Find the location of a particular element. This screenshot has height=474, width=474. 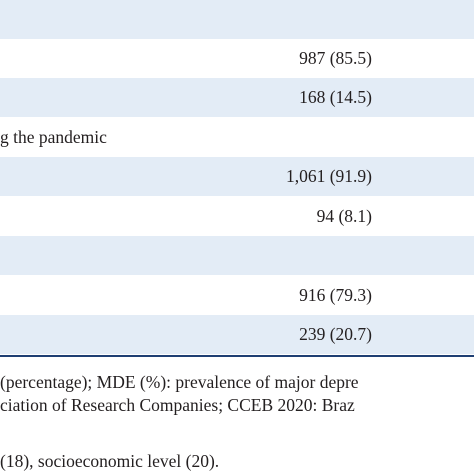

footnote-line: (18), socioeconomic level (20). is located at coordinates (110, 461).